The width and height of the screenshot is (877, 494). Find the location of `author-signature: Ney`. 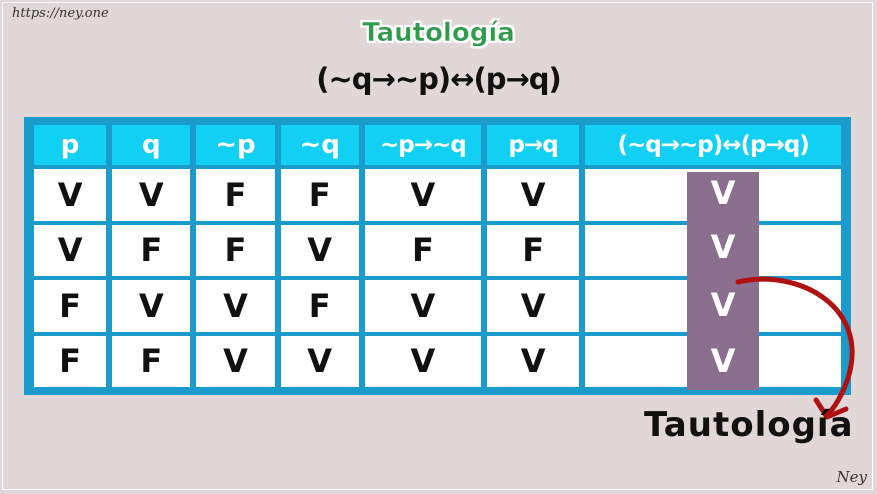

author-signature: Ney is located at coordinates (851, 477).